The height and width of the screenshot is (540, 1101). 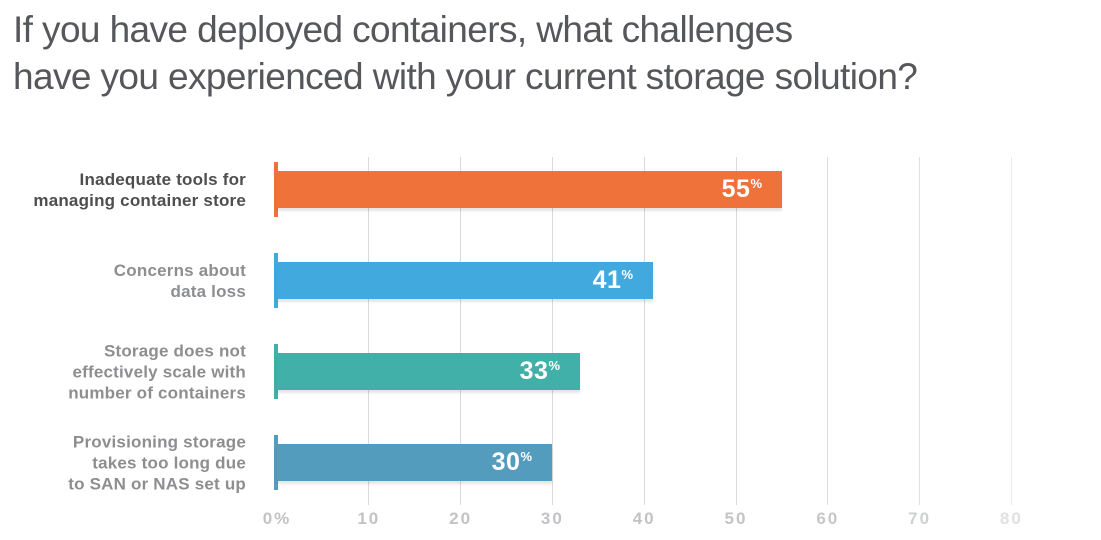 I want to click on x-axis-tick-label: 80, so click(x=1011, y=518).